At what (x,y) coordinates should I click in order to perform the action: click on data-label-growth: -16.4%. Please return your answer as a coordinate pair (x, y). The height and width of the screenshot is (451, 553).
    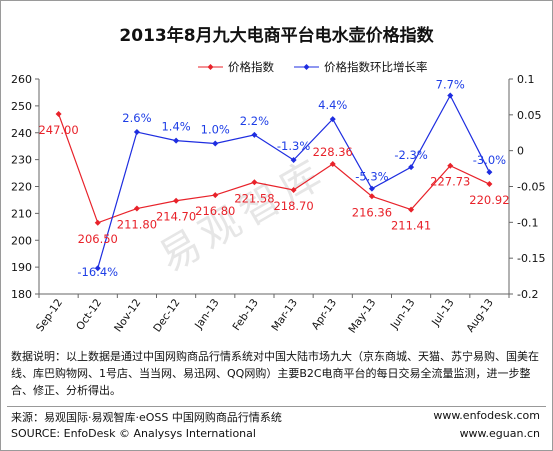
    Looking at the image, I should click on (97, 272).